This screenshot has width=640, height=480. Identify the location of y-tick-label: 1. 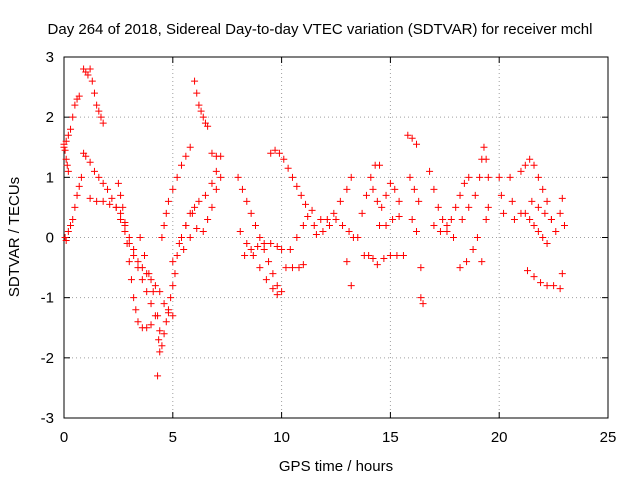
(50, 177).